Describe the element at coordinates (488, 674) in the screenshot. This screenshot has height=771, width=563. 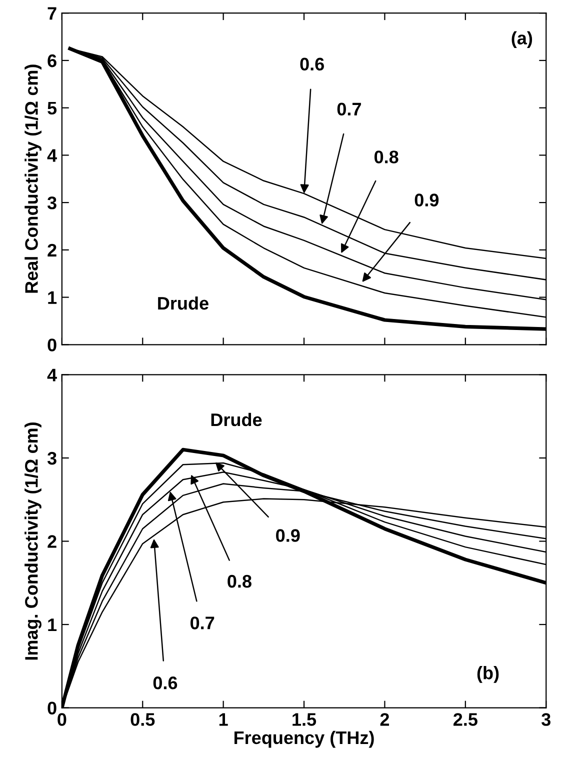
I see `annotation: (b)` at that location.